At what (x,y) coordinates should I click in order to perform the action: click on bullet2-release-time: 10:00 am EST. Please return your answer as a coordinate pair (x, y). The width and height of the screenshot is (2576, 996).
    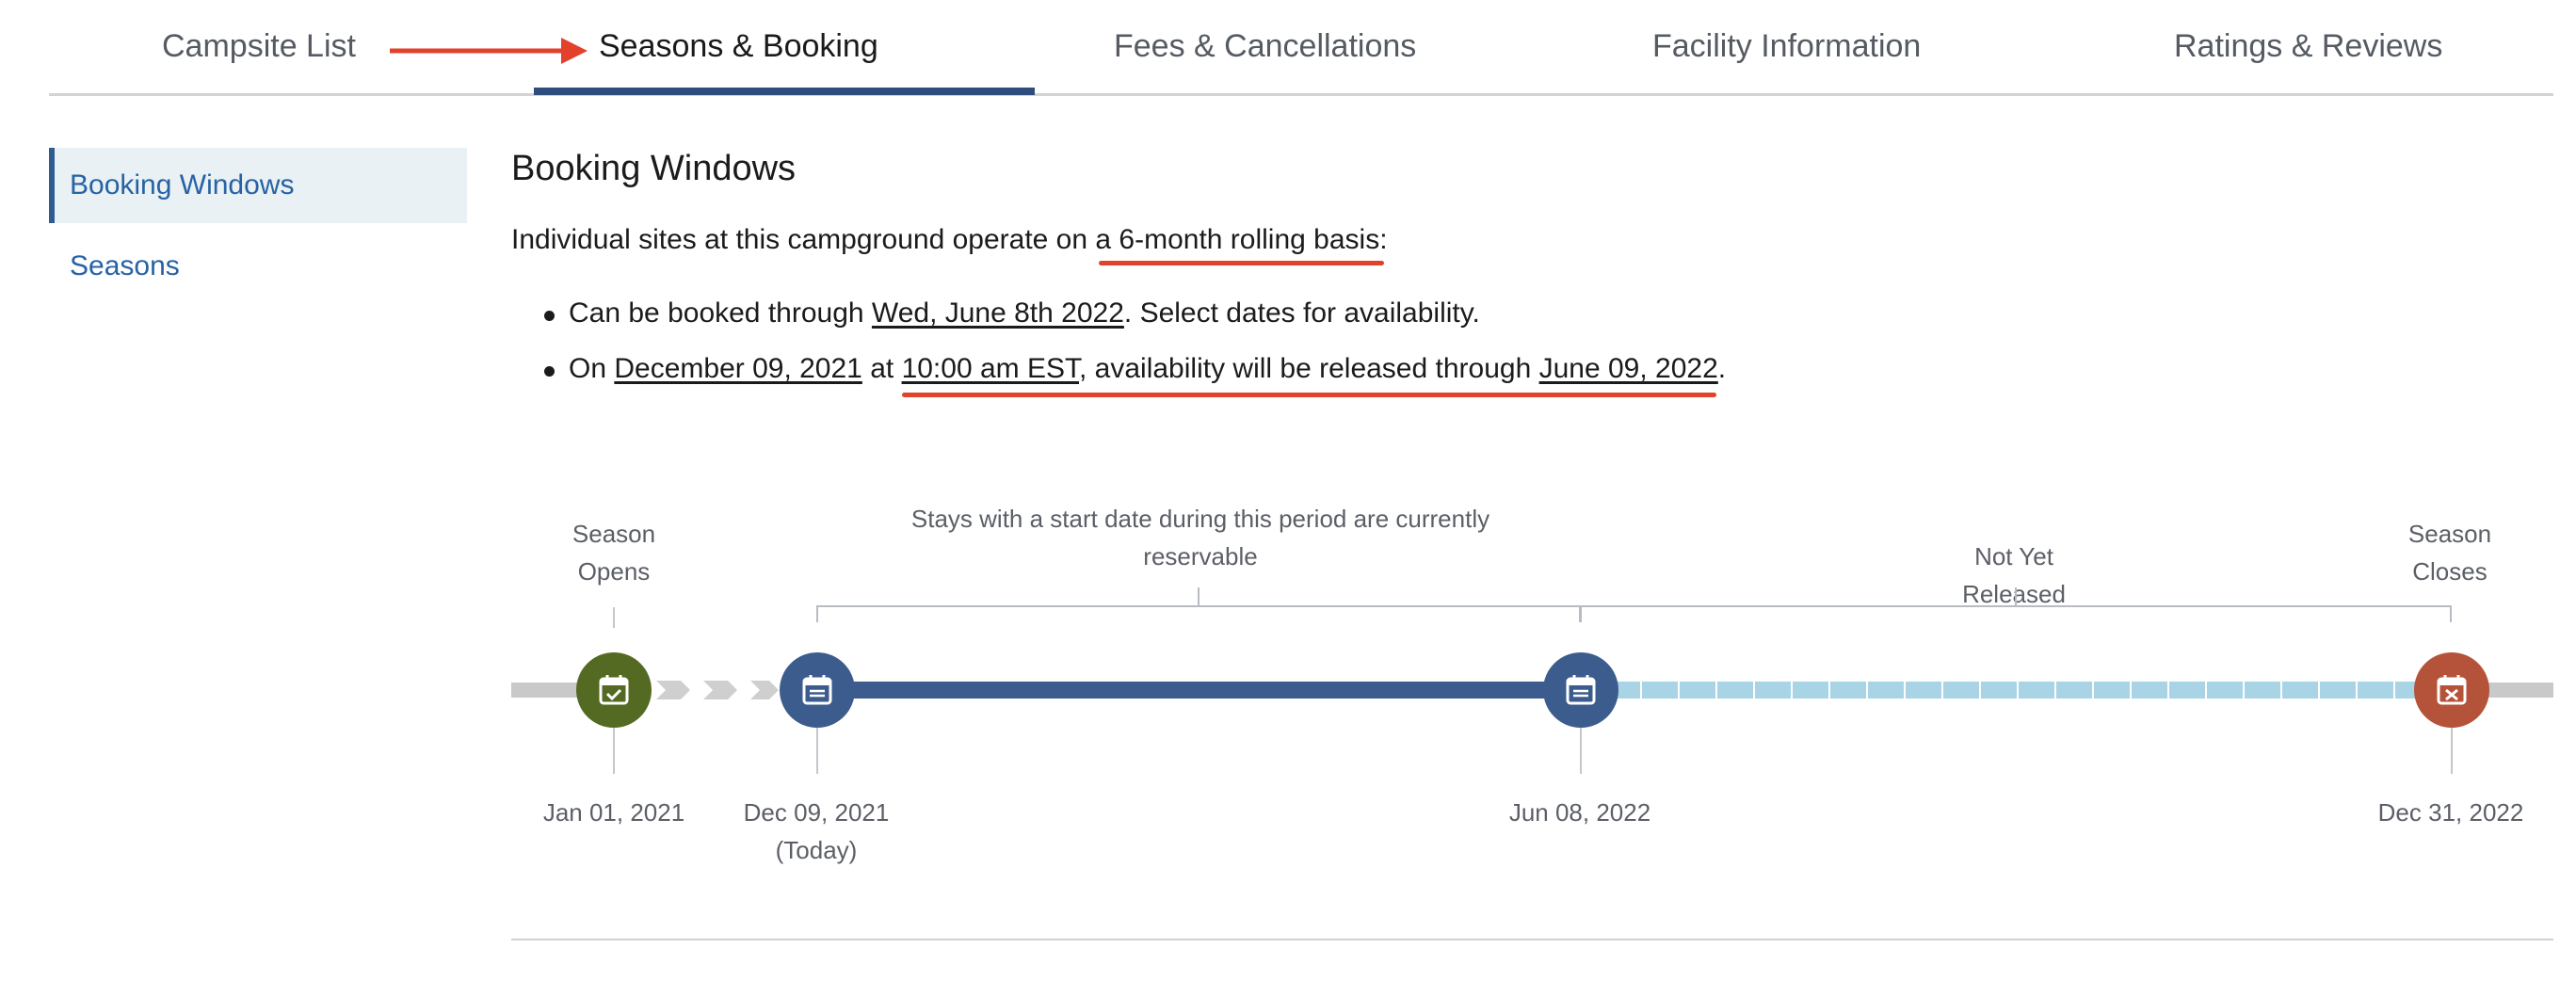
    Looking at the image, I should click on (990, 368).